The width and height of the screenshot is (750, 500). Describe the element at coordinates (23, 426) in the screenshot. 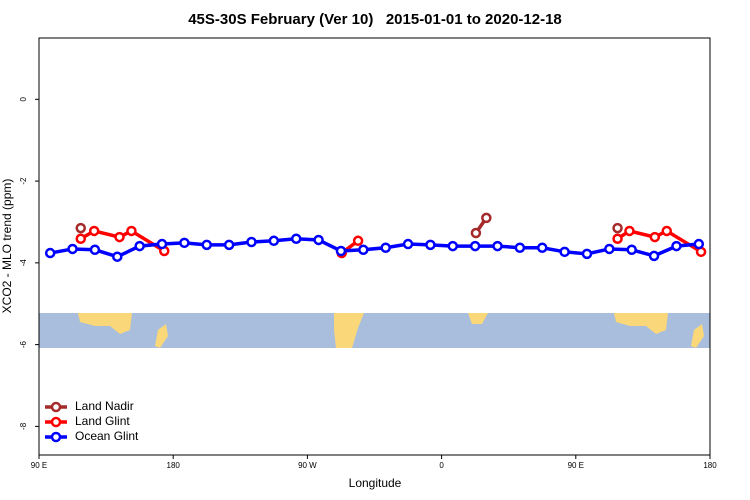

I see `y-tick-label: -8` at that location.